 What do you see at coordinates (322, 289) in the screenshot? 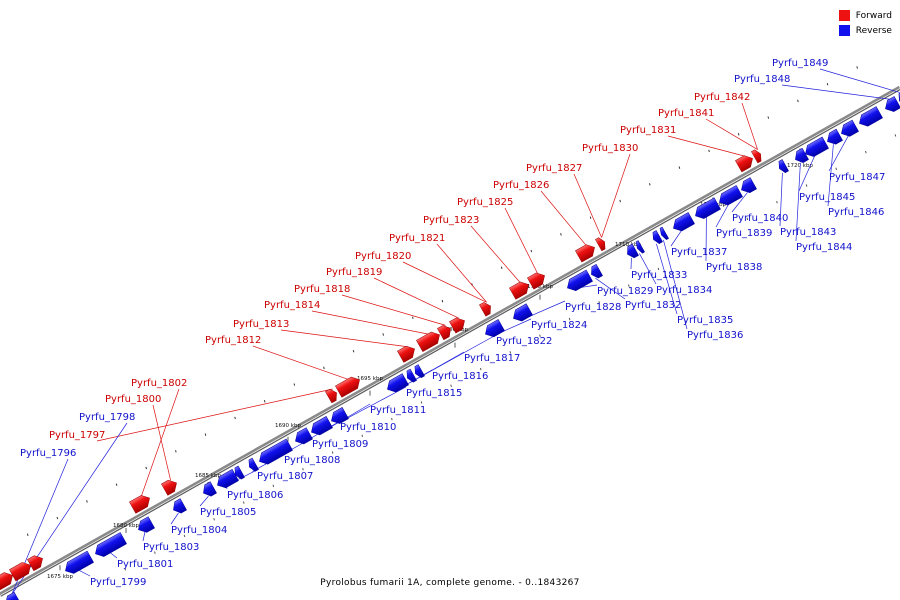
I see `forward-gene-label: Pyrfu_1818` at bounding box center [322, 289].